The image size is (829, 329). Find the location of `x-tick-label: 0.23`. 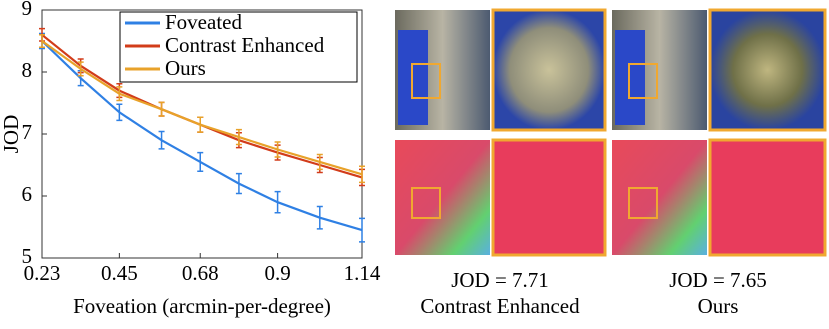

x-tick-label: 0.23 is located at coordinates (42, 273).